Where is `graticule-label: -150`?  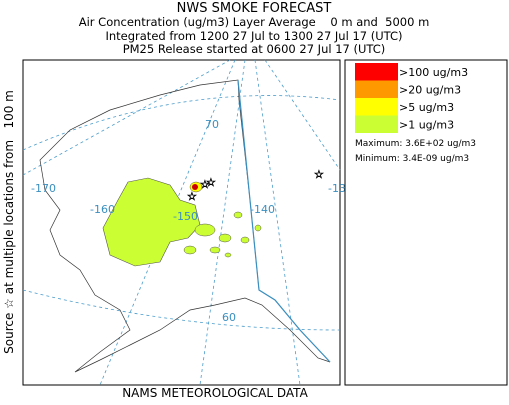
graticule-label: -150 is located at coordinates (185, 216).